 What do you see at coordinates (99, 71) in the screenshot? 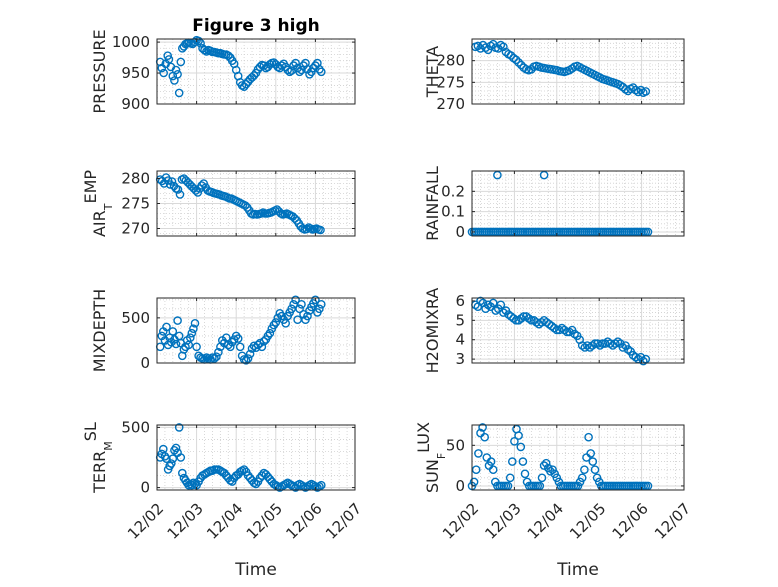
I see `y-axis-label: PRESSURE` at bounding box center [99, 71].